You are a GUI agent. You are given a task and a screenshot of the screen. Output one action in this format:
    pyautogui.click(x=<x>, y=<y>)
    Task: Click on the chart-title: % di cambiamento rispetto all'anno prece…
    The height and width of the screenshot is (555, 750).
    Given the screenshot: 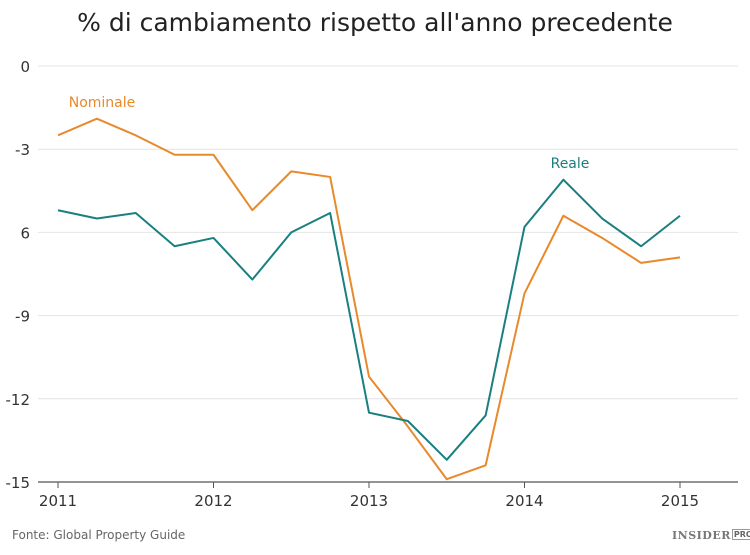 What is the action you would take?
    pyautogui.click(x=375, y=22)
    